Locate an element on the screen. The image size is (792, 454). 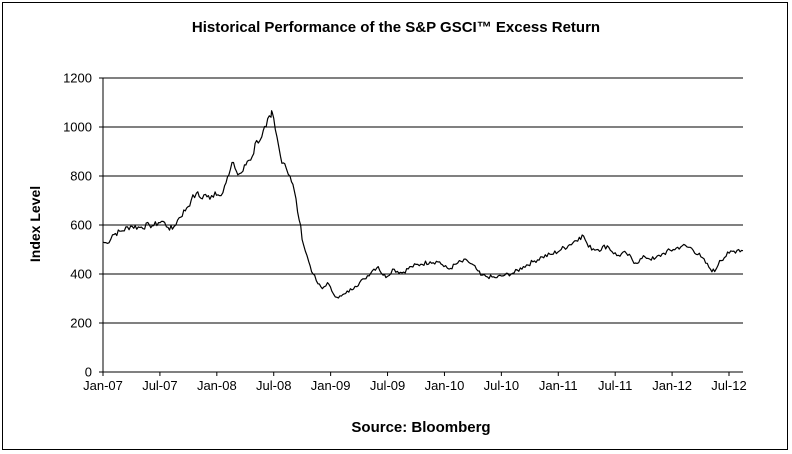
x-tick-label: Jan-07 is located at coordinates (103, 385).